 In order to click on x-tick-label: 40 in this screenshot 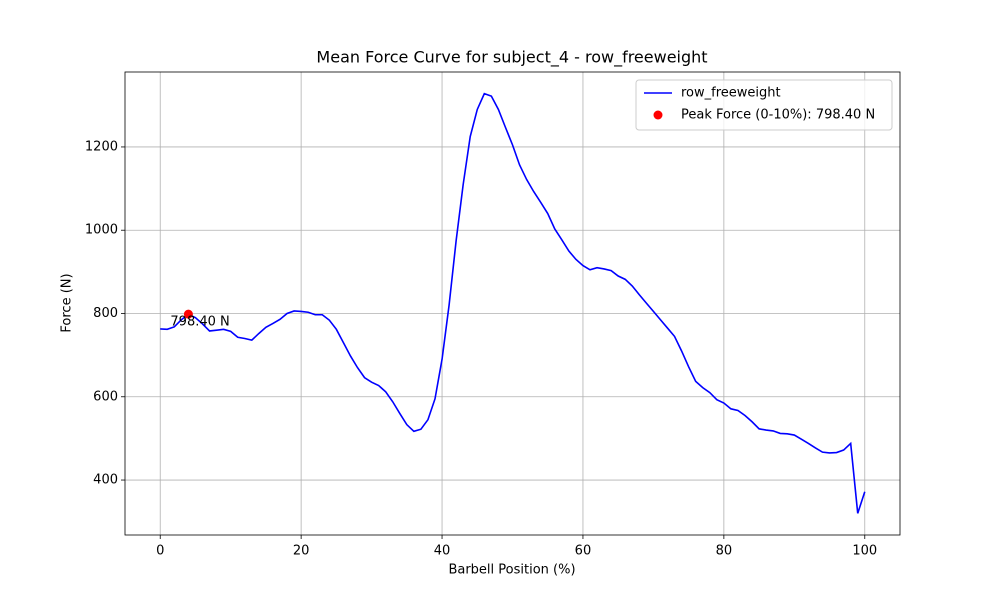, I will do `click(442, 551)`.